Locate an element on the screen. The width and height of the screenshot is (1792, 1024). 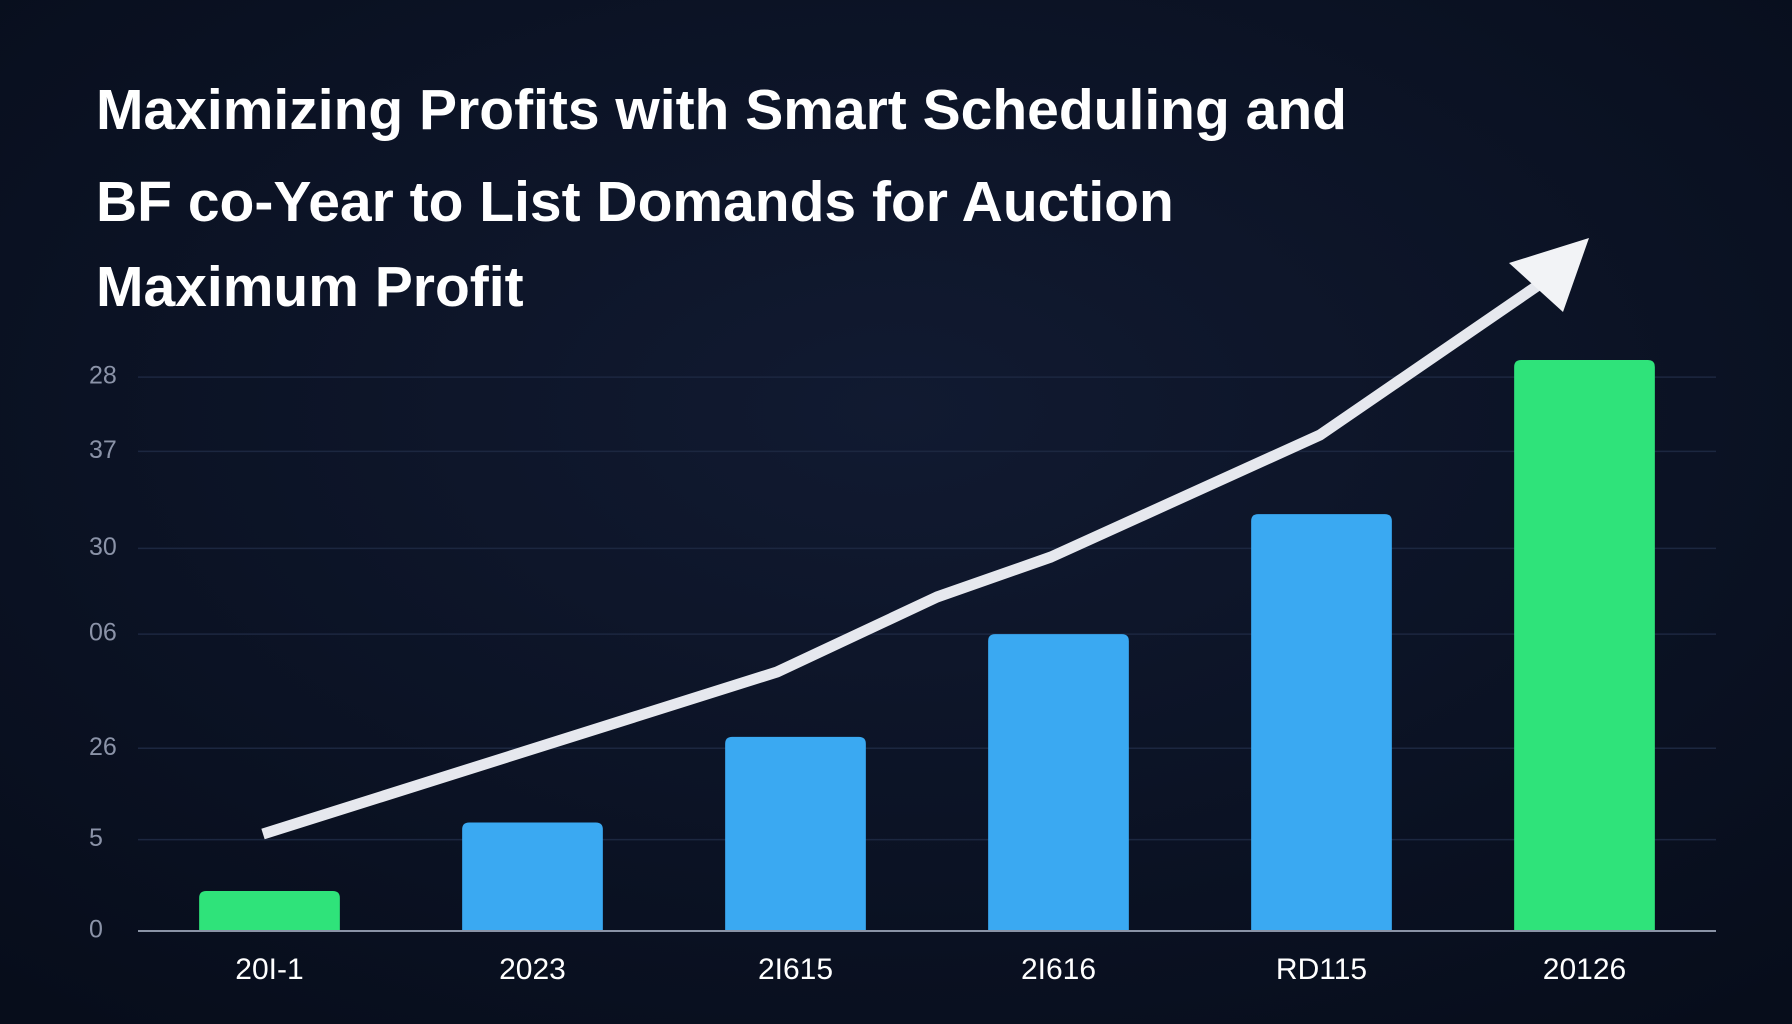
x-tick-label: 2I615 is located at coordinates (795, 969).